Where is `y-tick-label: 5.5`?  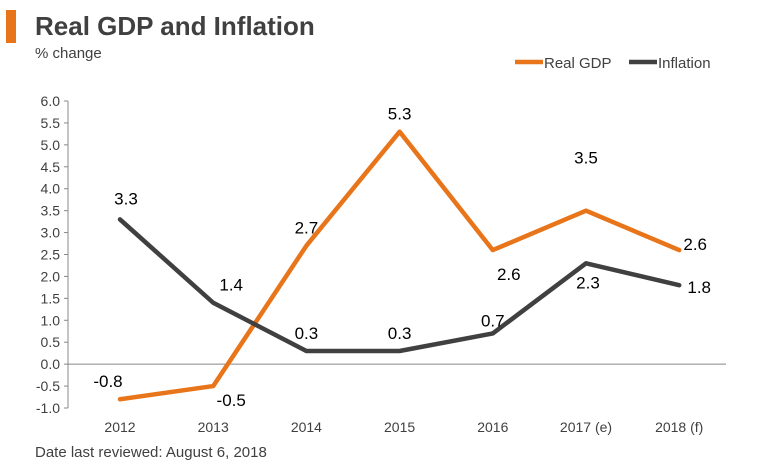 y-tick-label: 5.5 is located at coordinates (51, 123).